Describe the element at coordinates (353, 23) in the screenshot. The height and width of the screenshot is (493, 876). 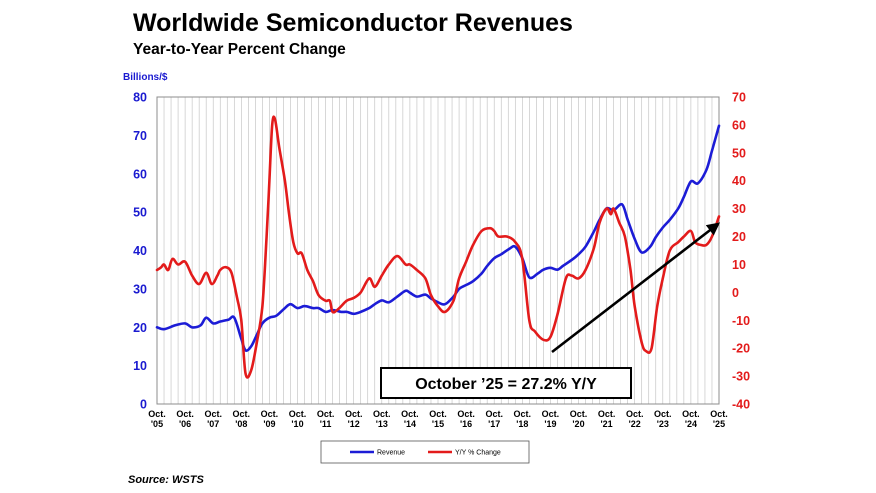
I see `chart-title: Worldwide Semiconductor Revenues` at that location.